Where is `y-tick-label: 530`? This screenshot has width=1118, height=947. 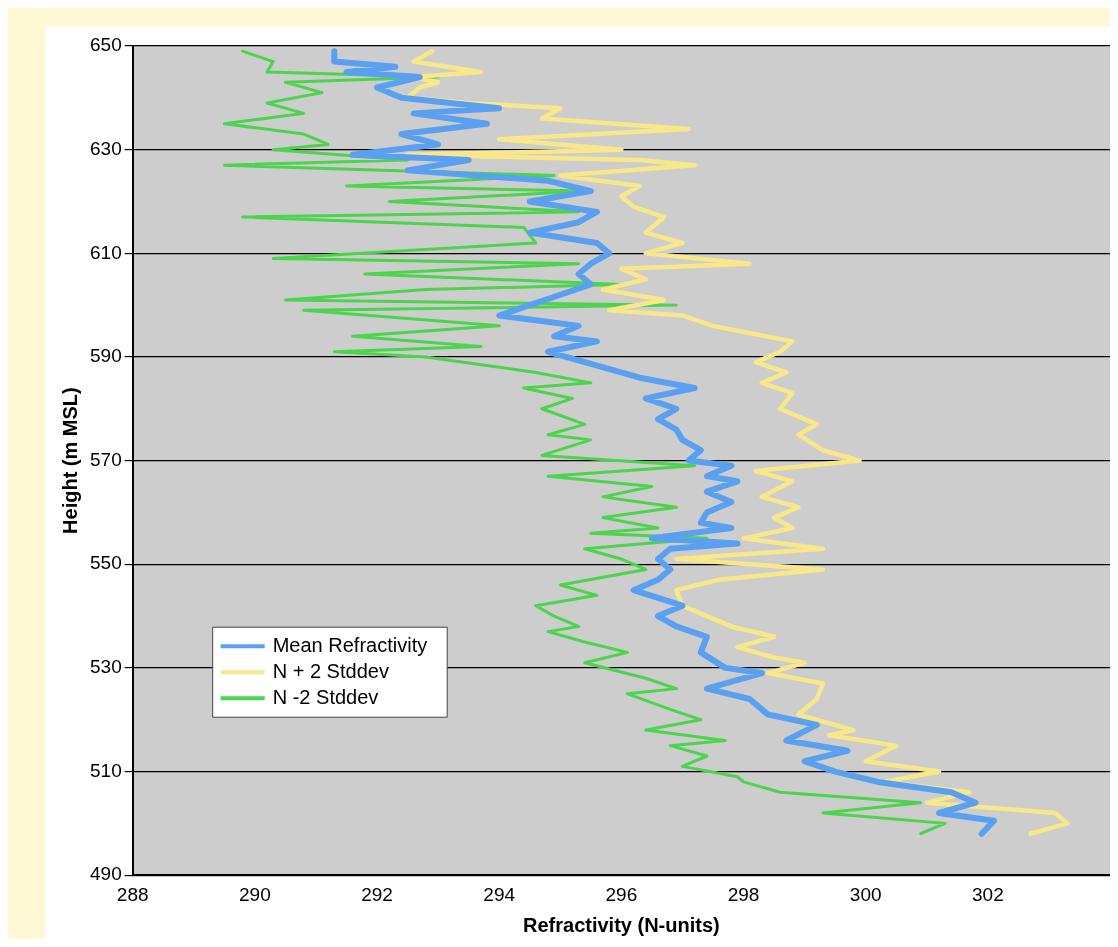 y-tick-label: 530 is located at coordinates (106, 667).